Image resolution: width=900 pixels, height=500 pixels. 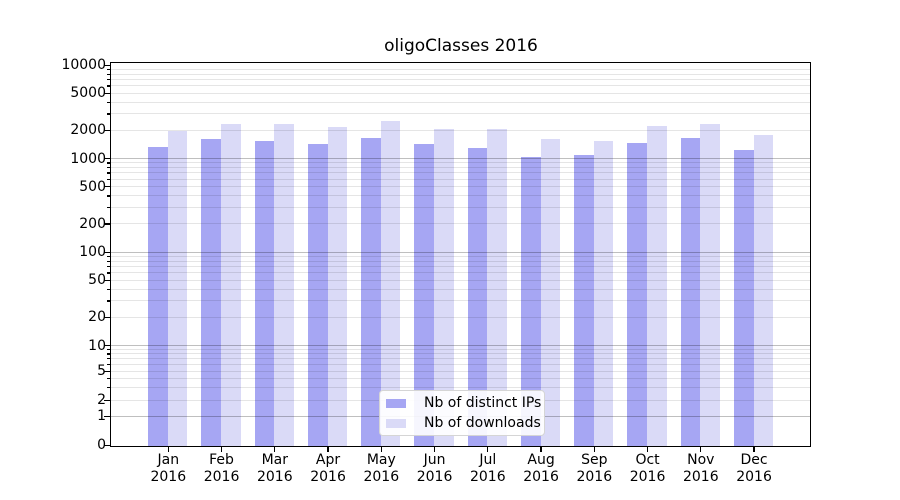 I want to click on x-tick-label-oct: Oct 2016, so click(x=647, y=468).